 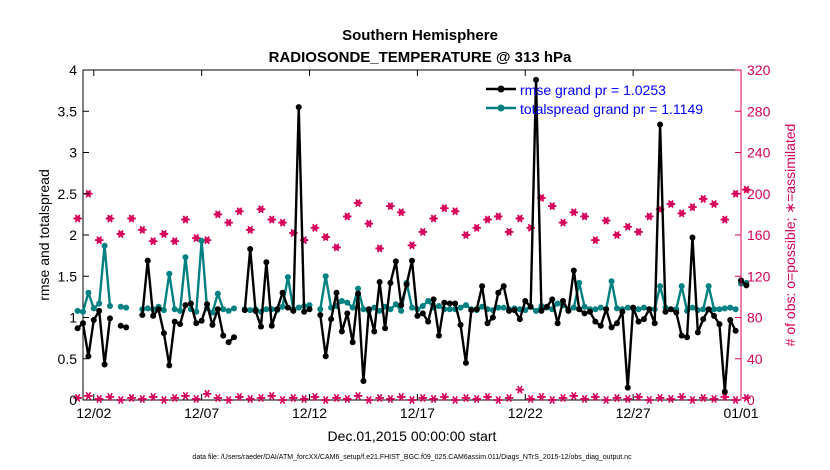 I want to click on legend-rmse-marker, so click(x=501, y=89).